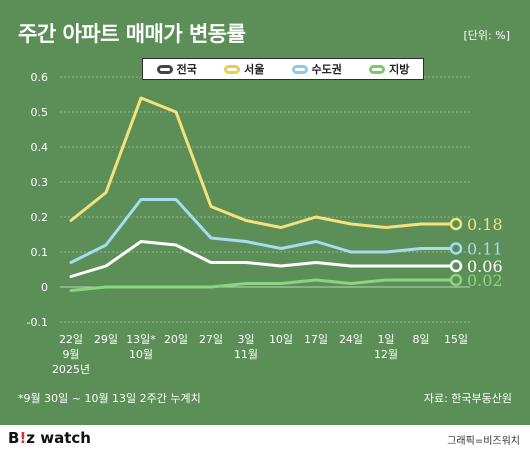 The image size is (530, 452). I want to click on legend-label-지방: 지방, so click(399, 69).